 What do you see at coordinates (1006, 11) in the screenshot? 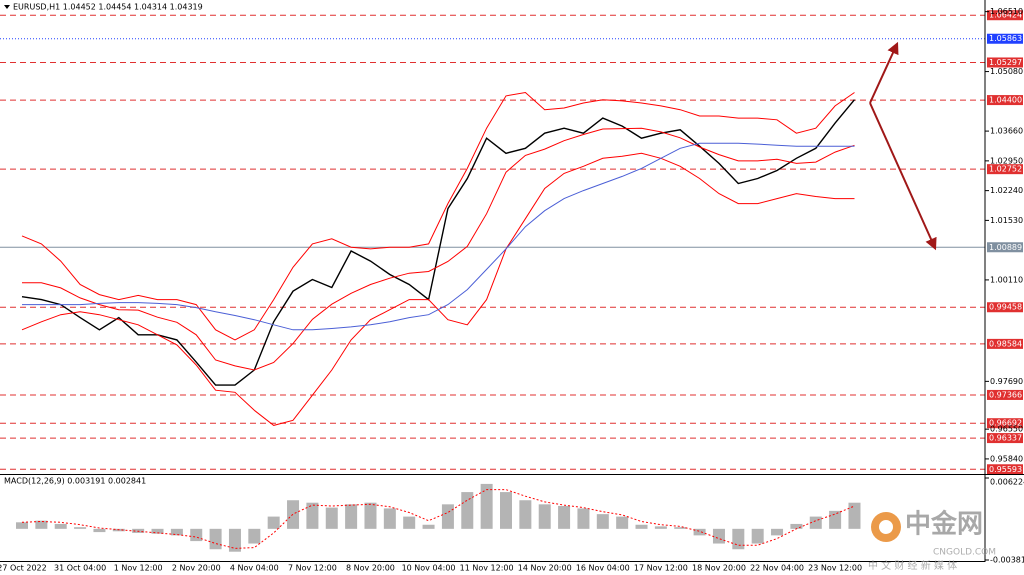
I see `y-tick-label: 1.06510` at bounding box center [1006, 11].